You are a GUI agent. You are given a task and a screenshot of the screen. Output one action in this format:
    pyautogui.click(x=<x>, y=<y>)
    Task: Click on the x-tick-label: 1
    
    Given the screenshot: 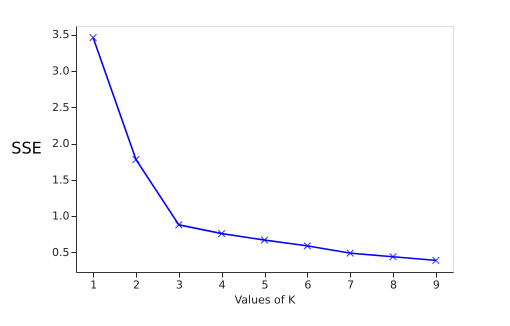 What is the action you would take?
    pyautogui.click(x=94, y=285)
    